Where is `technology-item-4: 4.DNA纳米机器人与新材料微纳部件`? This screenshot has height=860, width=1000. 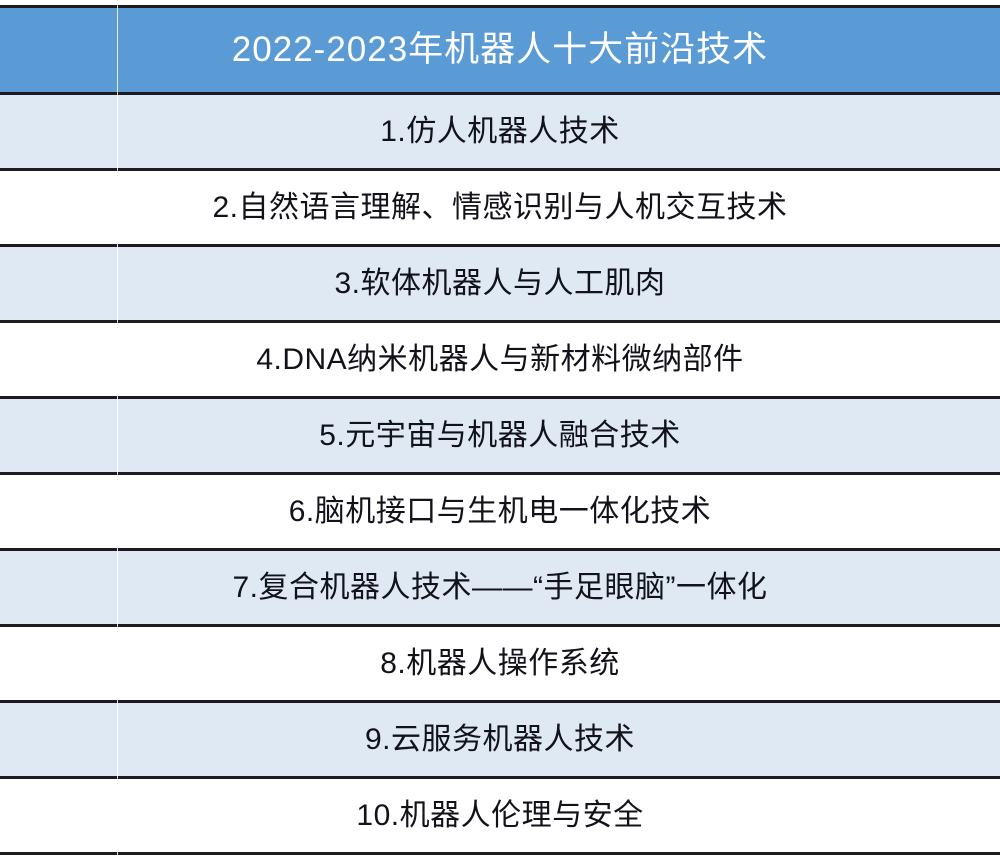
technology-item-4: 4.DNA纳米机器人与新材料微纳部件 is located at coordinates (500, 359).